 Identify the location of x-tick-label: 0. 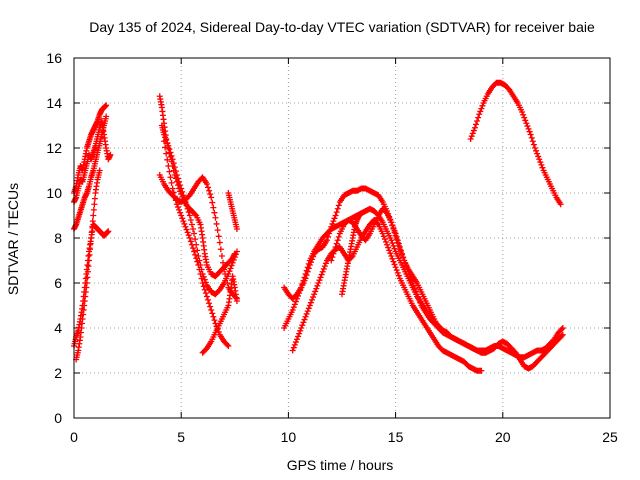
(74, 437).